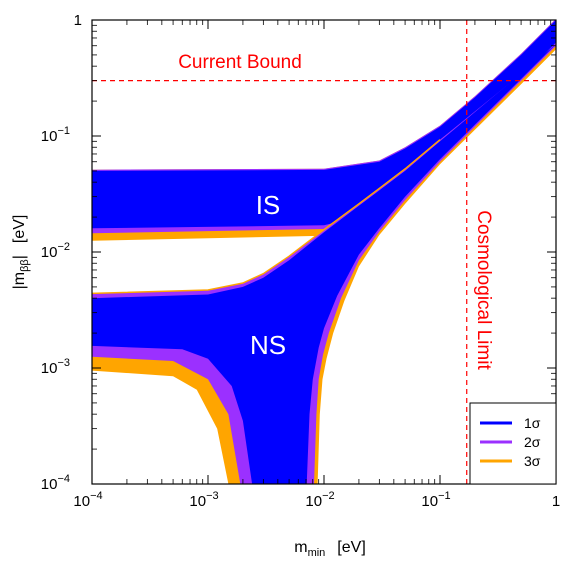 The width and height of the screenshot is (576, 576). What do you see at coordinates (268, 205) in the screenshot?
I see `inverted-spectrum-label: IS` at bounding box center [268, 205].